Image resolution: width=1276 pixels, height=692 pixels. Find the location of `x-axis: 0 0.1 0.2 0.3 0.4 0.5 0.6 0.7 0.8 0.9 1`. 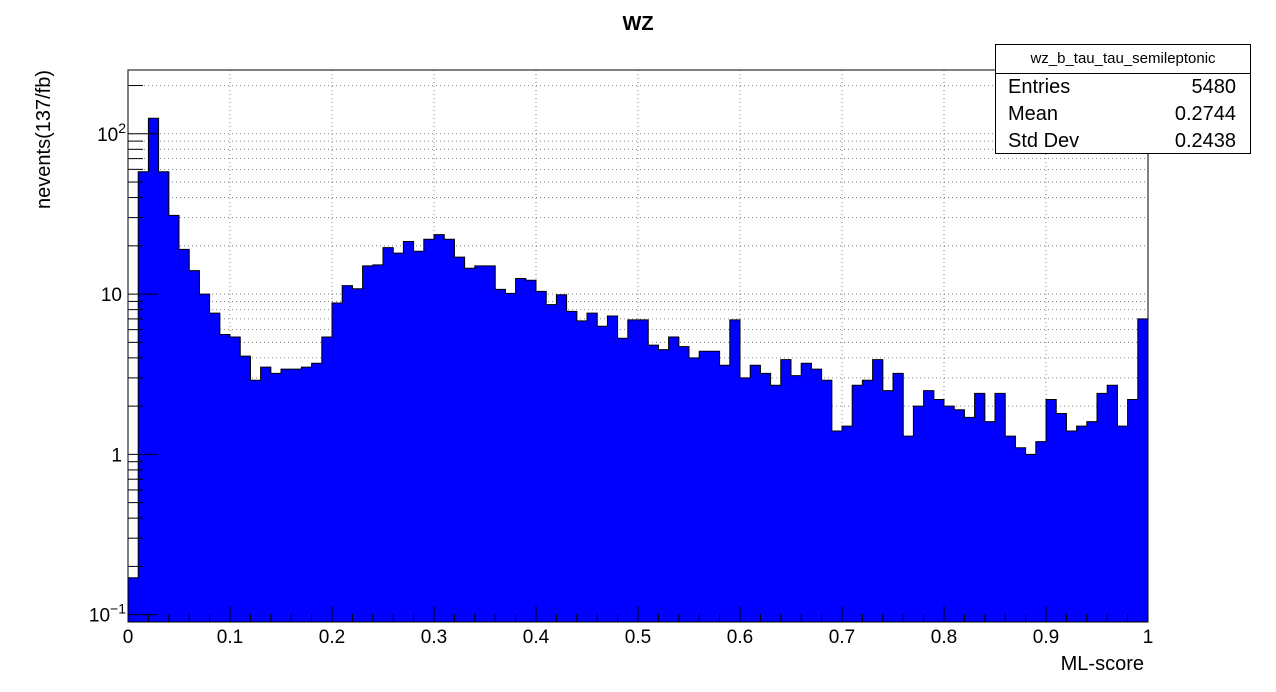

x-axis: 0 0.1 0.2 0.3 0.4 0.5 0.6 0.7 0.8 0.9 1 is located at coordinates (638, 627).